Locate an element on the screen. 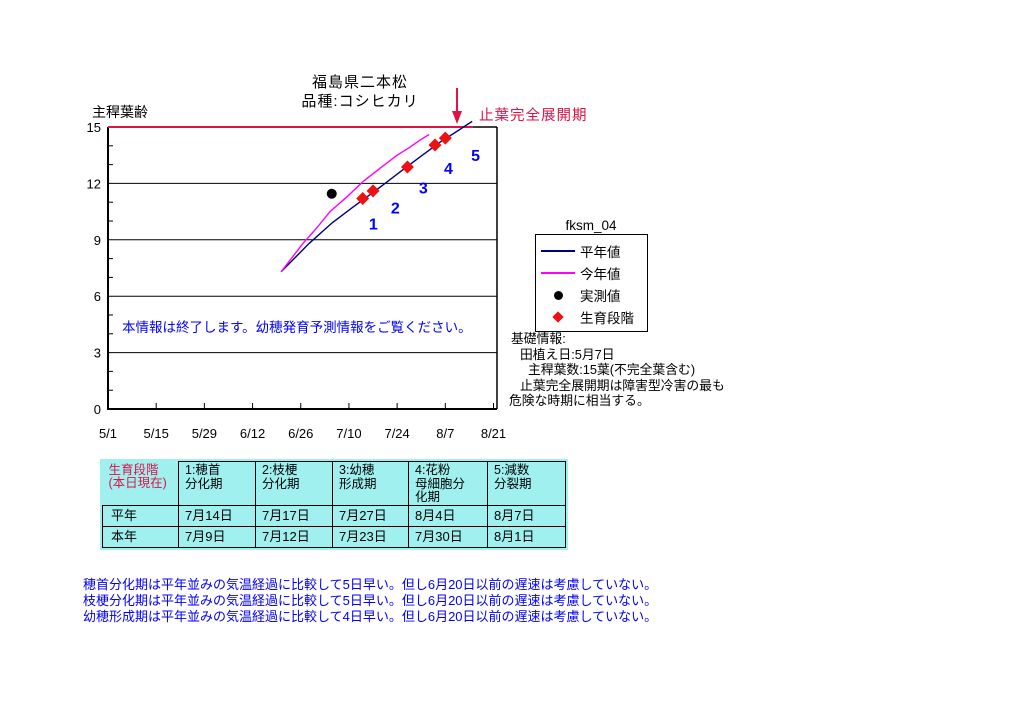 This screenshot has height=724, width=1024. flag-leaf-note-2: 危険な時期に相当する。 is located at coordinates (579, 400).